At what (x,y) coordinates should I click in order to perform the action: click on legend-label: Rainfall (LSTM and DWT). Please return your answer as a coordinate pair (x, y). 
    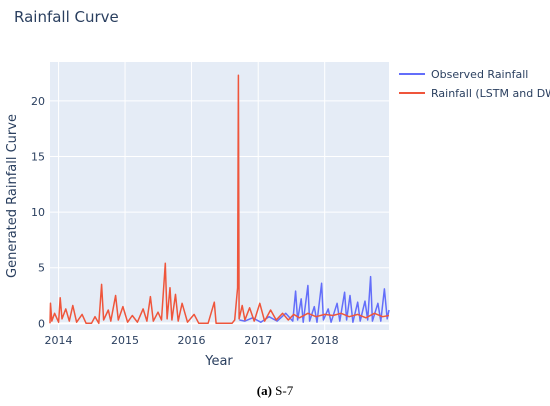
    Looking at the image, I should click on (490, 93).